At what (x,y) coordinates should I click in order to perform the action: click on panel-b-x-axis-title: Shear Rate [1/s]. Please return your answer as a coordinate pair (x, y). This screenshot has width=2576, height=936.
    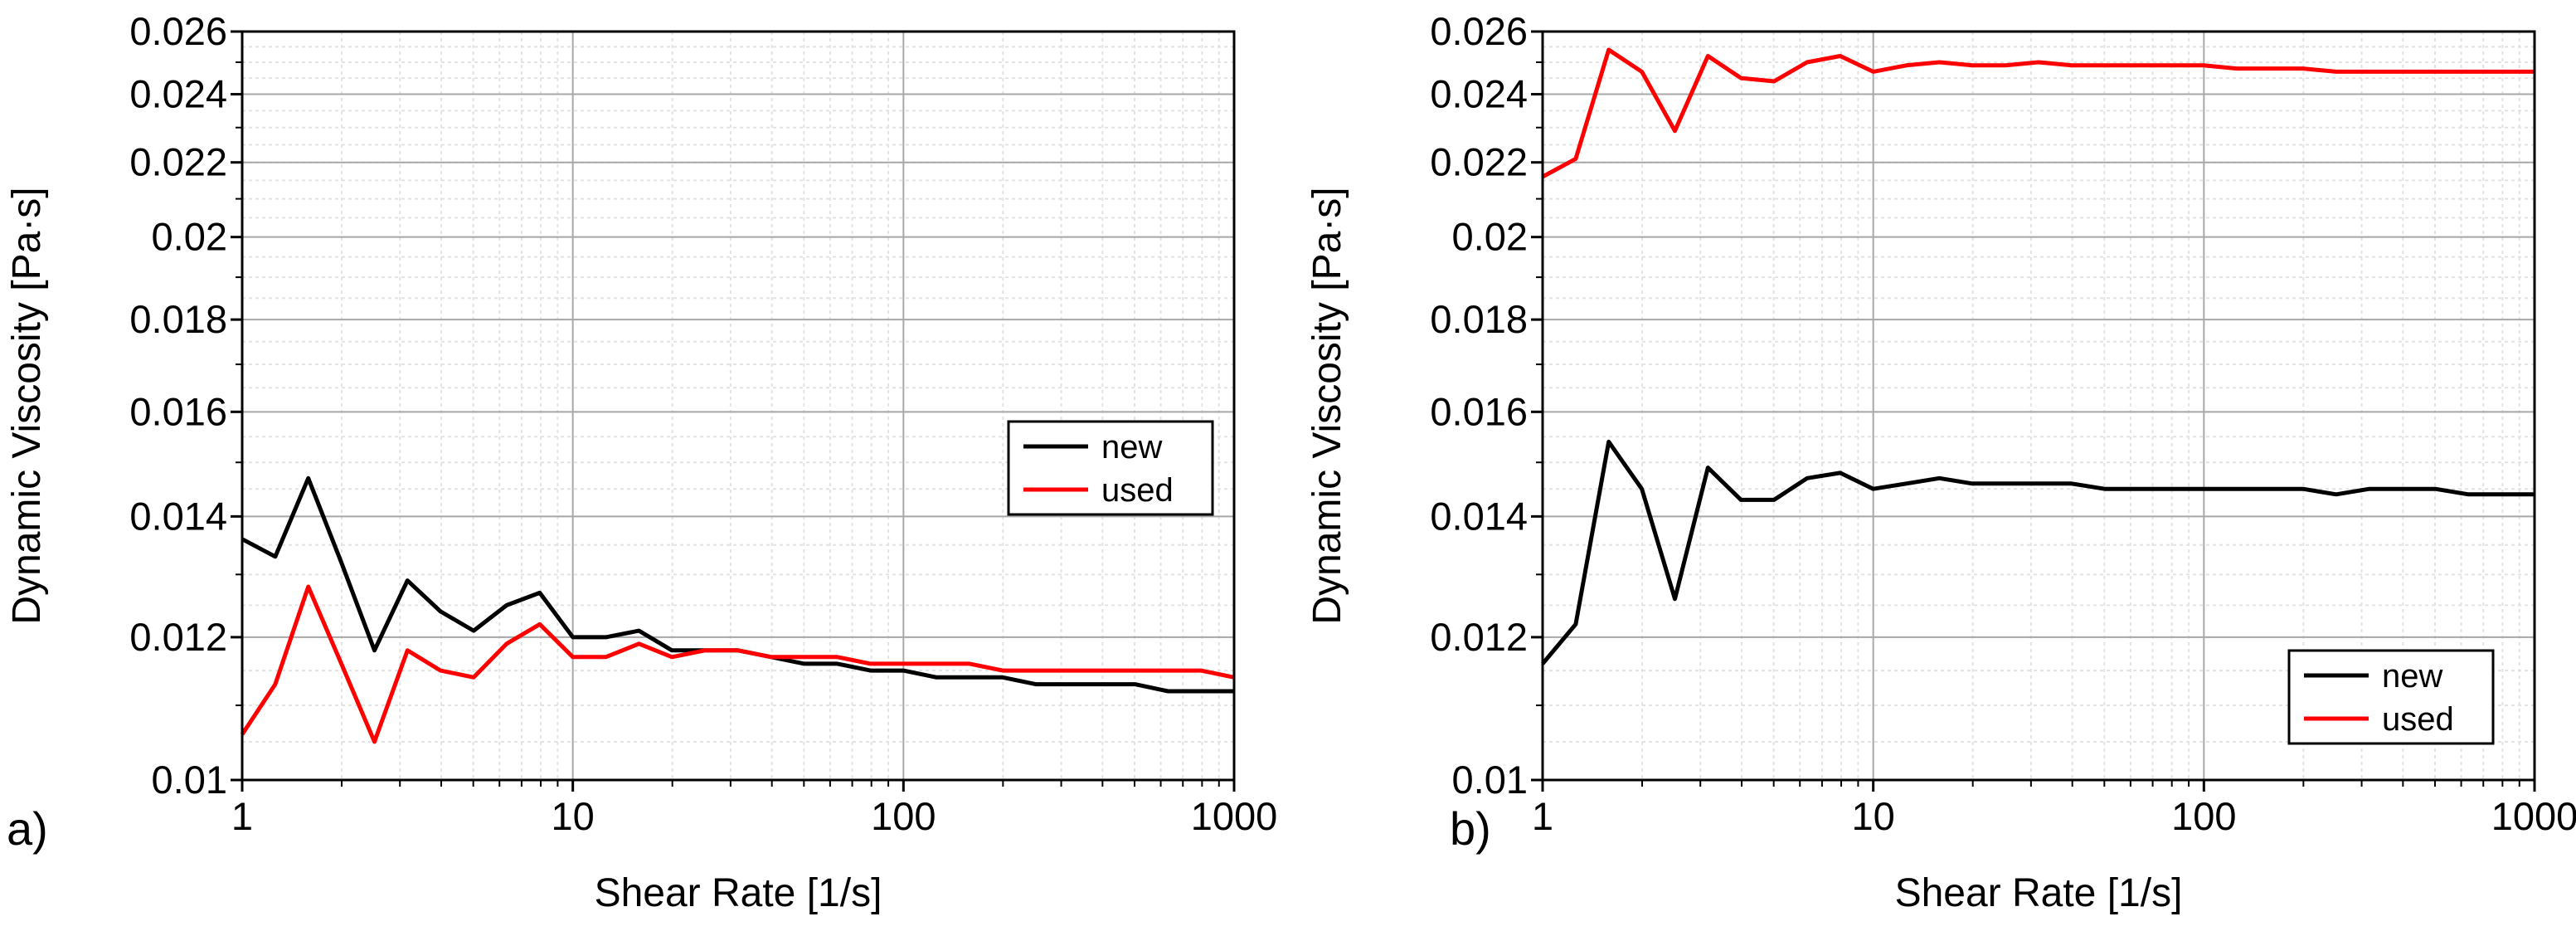
    Looking at the image, I should click on (2039, 893).